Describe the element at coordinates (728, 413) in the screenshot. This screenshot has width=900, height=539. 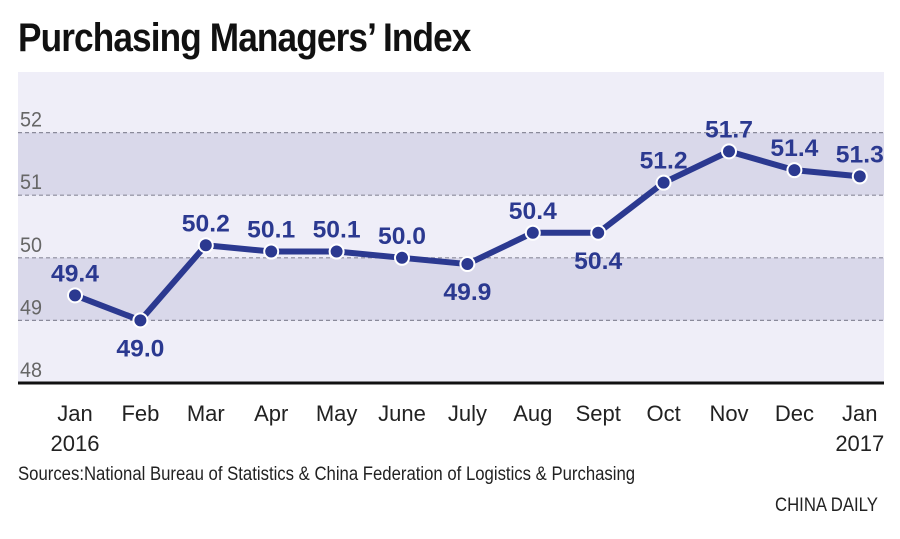
I see `x-tick-label: Nov` at that location.